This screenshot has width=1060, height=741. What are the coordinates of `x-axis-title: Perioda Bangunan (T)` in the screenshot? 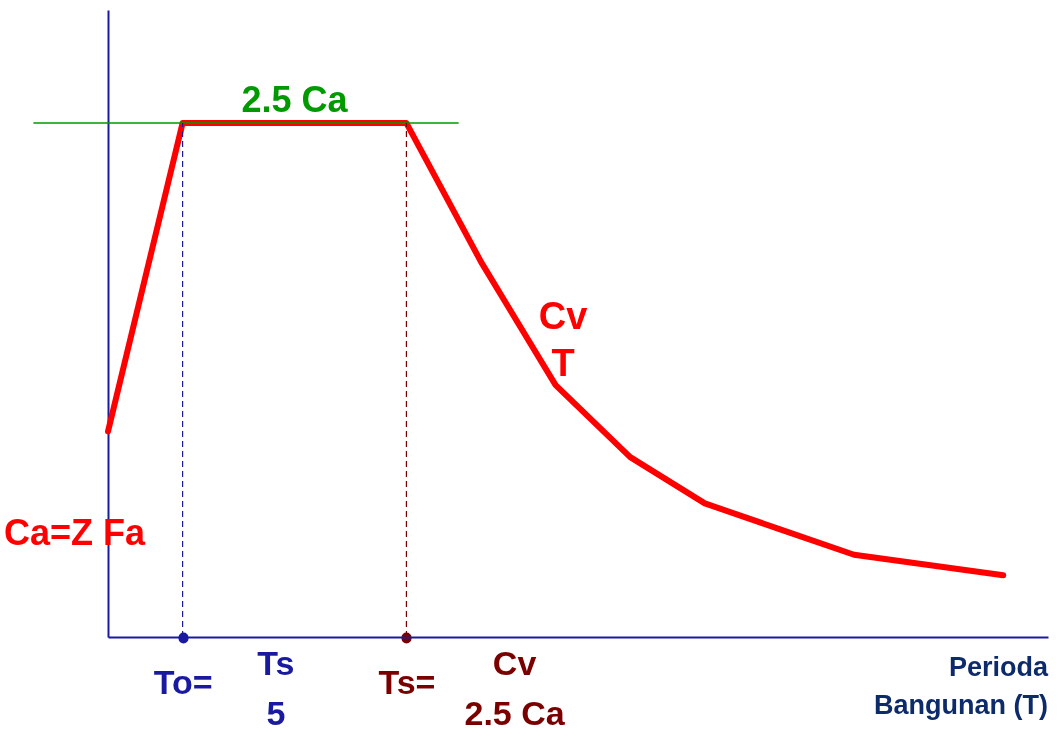 It's located at (961, 686).